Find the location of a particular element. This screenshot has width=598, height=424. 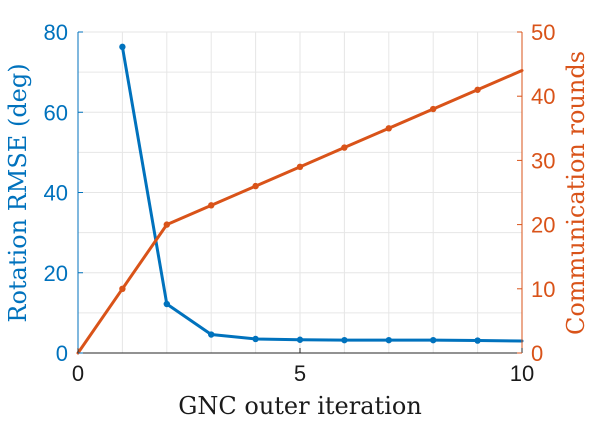

left-y-axis-label: Rotation RMSE (deg) is located at coordinates (18, 192).